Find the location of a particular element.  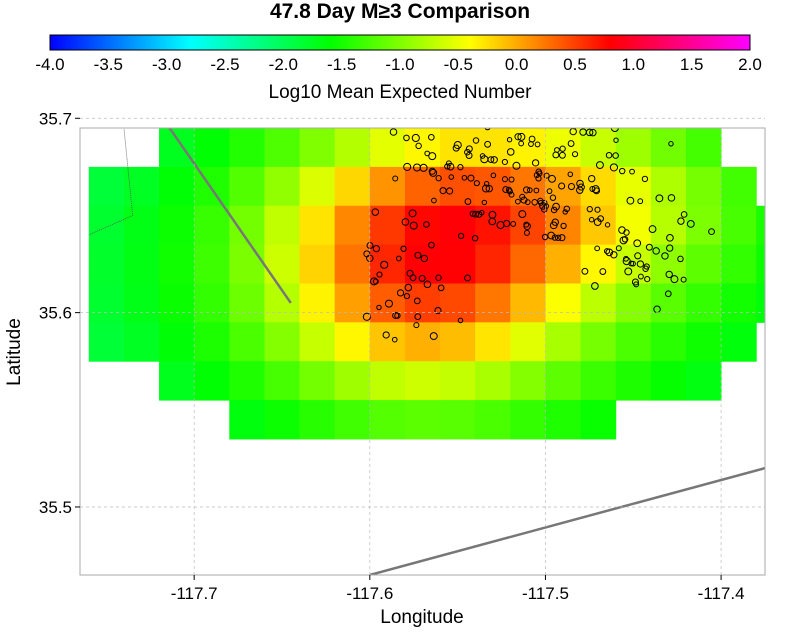

colorbar-tick-label: -1.5 is located at coordinates (341, 64).